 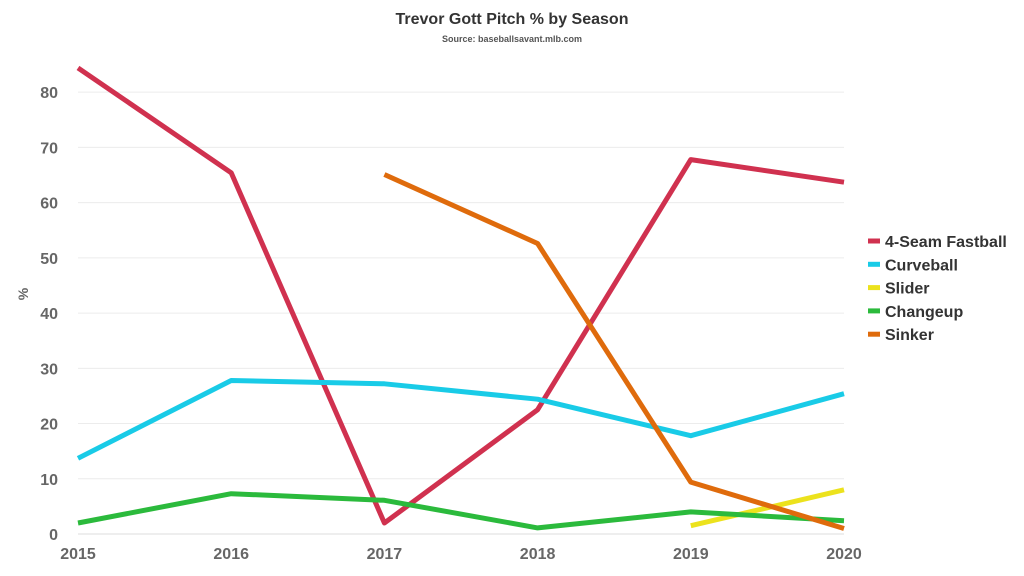 What do you see at coordinates (49, 369) in the screenshot?
I see `y-tick-label: 30` at bounding box center [49, 369].